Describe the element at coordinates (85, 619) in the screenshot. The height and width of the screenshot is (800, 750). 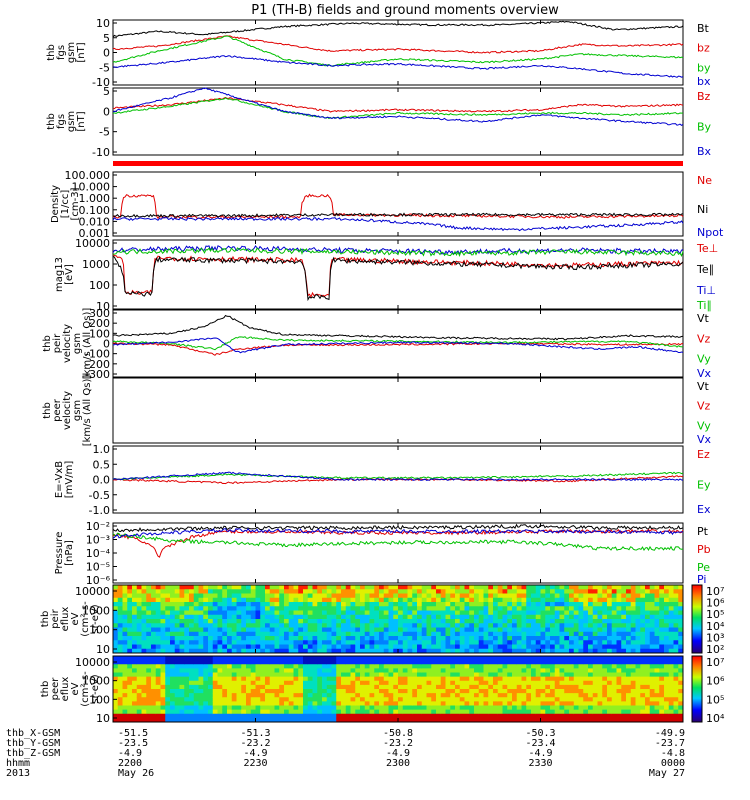
I see `y-axis-label-line: (cm²-s-` at that location.